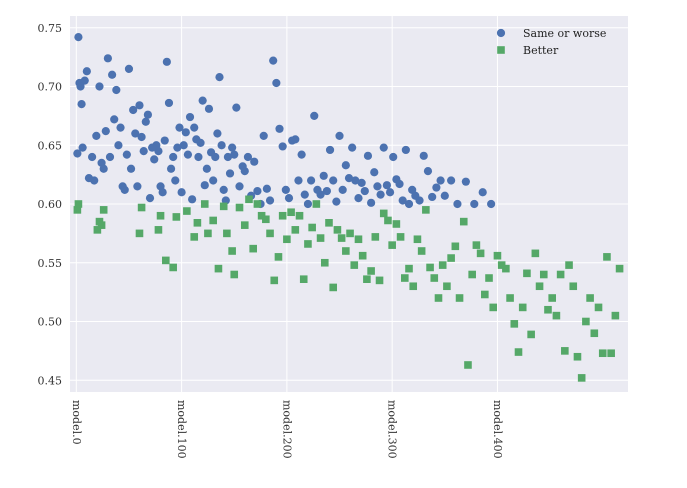  Describe the element at coordinates (501, 50) in the screenshot. I see `legend-marker-better` at that location.